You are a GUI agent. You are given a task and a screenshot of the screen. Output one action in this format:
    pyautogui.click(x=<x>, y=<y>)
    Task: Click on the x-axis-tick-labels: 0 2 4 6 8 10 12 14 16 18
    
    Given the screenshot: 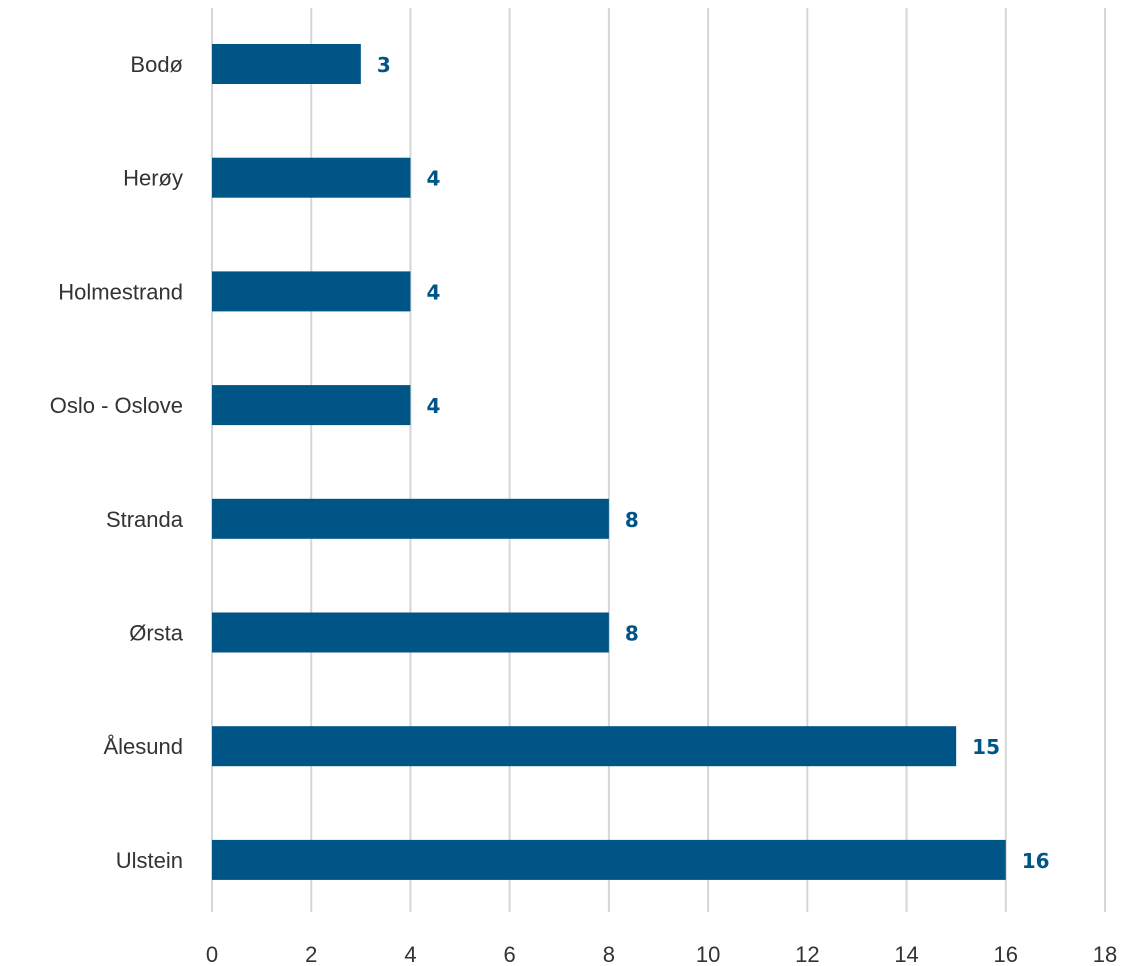 What is the action you would take?
    pyautogui.click(x=661, y=954)
    